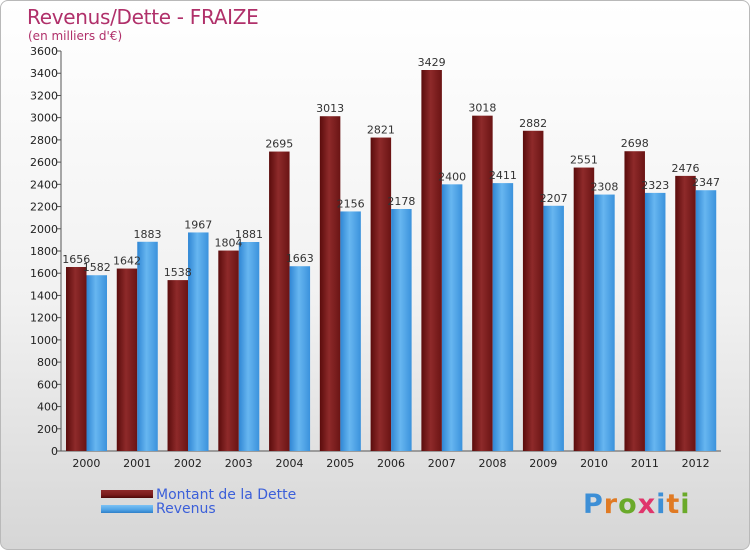 The height and width of the screenshot is (550, 750). Describe the element at coordinates (442, 463) in the screenshot. I see `x-tick-label: 2007` at that location.